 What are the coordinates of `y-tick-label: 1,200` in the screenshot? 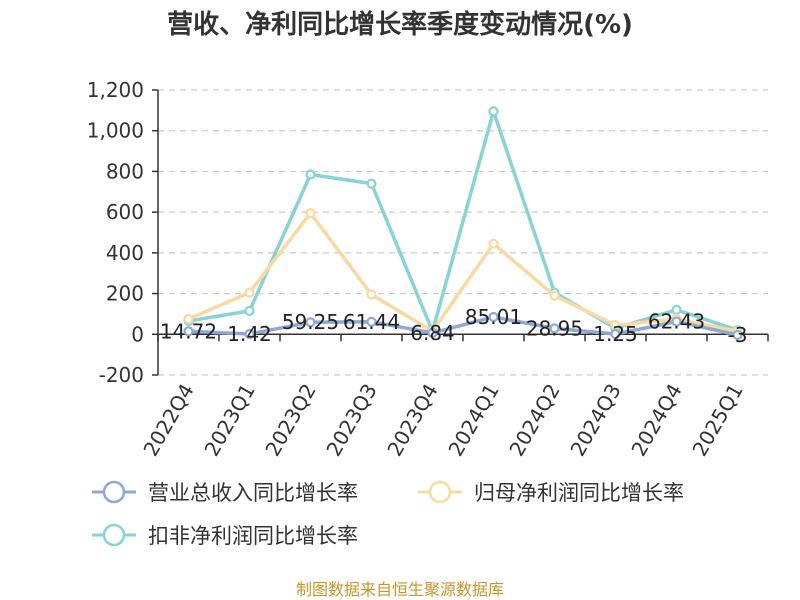 It's located at (115, 90).